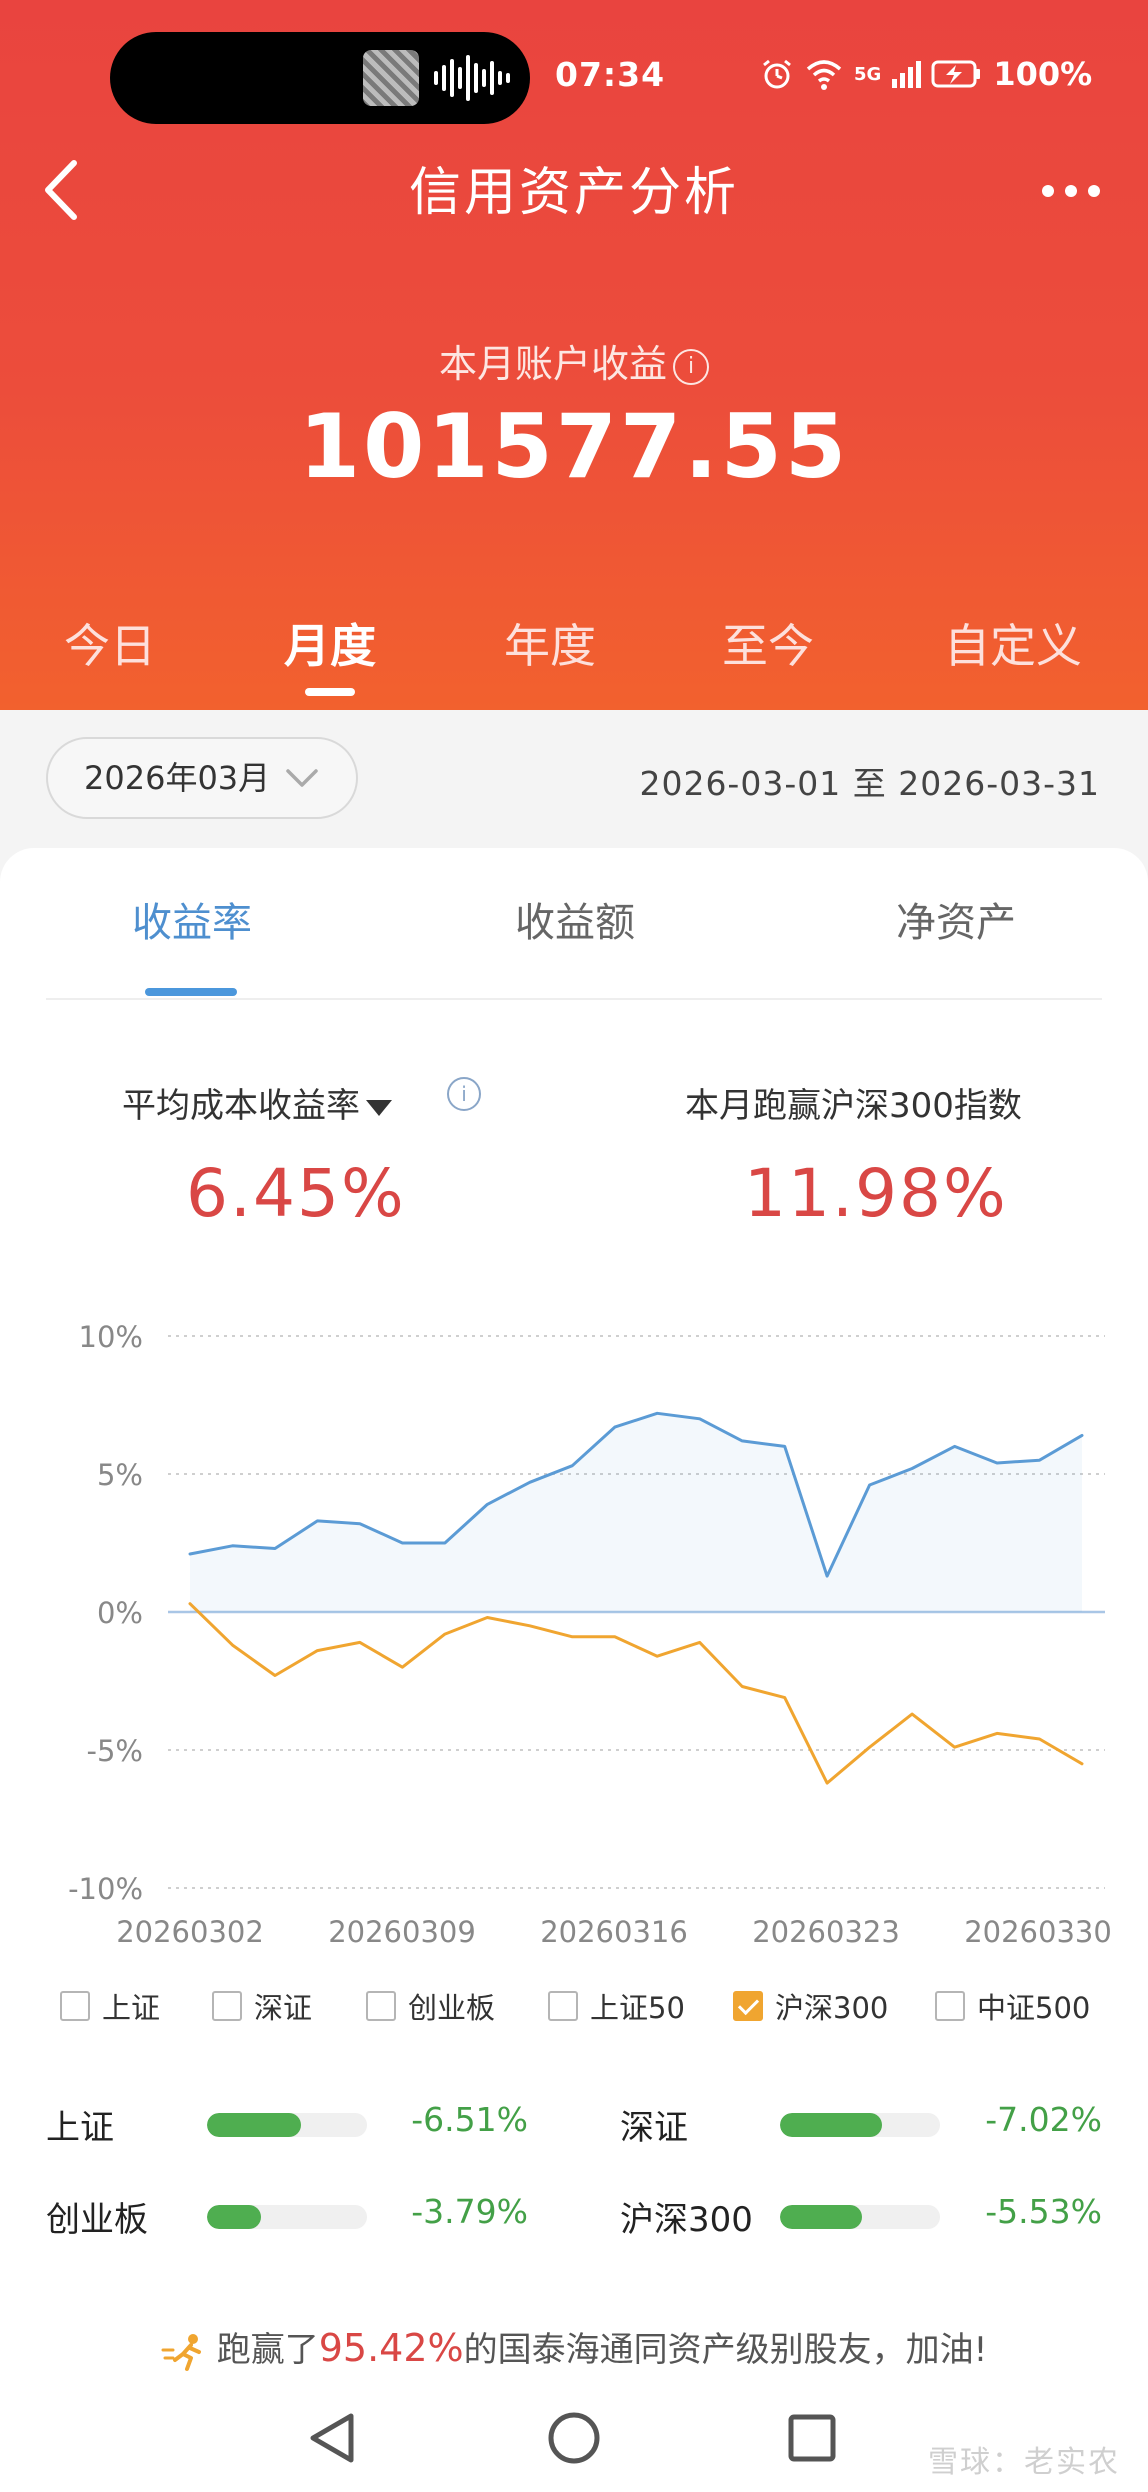  I want to click on beat-suffix: 的国泰海通同资产级别股友，加油!, so click(725, 2350).